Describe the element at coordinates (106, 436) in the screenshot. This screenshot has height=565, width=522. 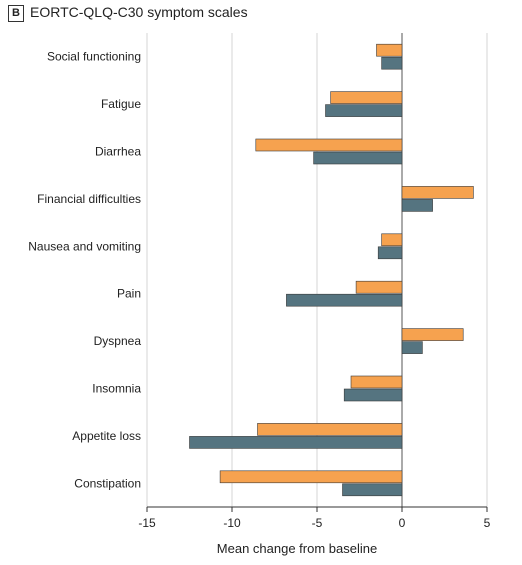
I see `category-label: Appetite loss` at that location.